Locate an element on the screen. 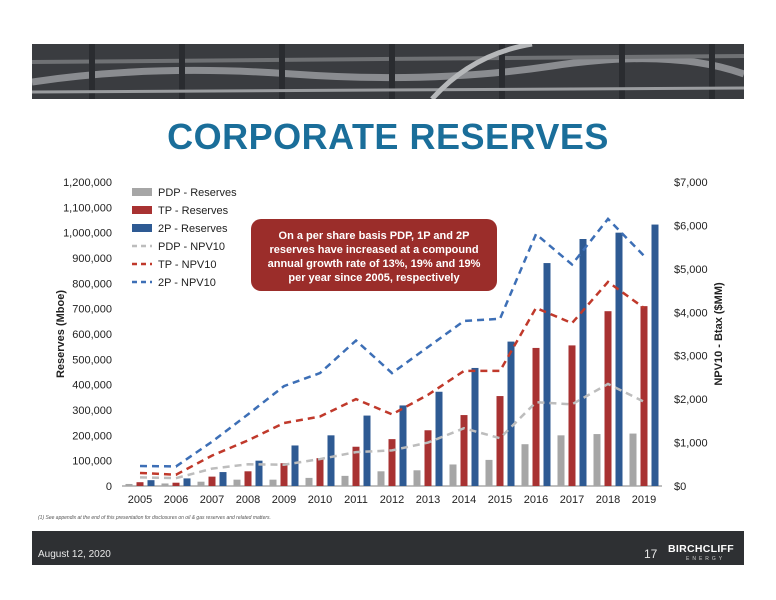 This screenshot has height=600, width=776. header-banner-image is located at coordinates (388, 71).